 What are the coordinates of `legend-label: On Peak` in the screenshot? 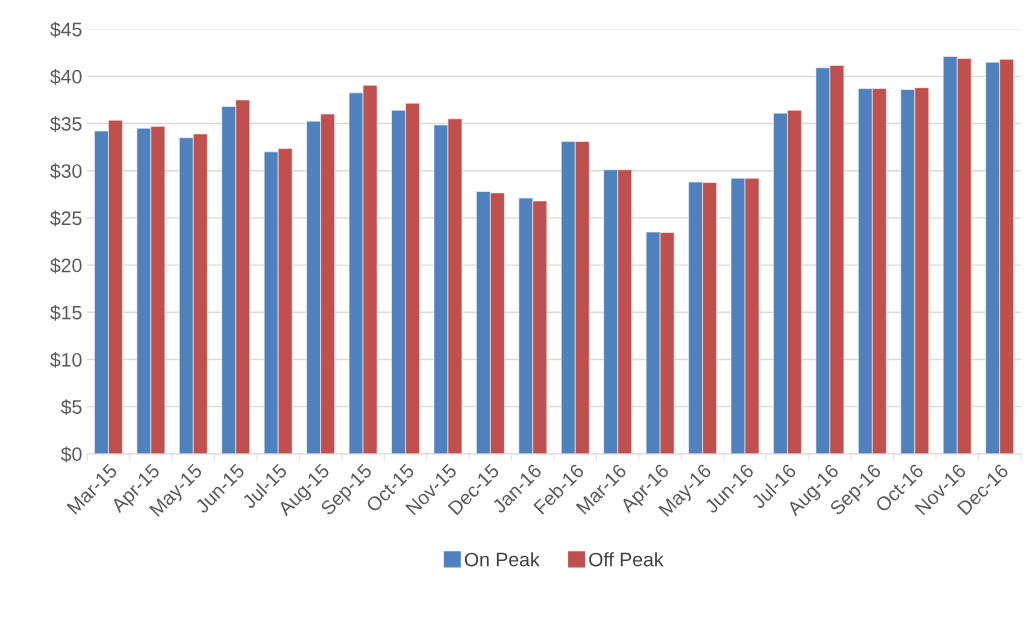 It's located at (502, 559).